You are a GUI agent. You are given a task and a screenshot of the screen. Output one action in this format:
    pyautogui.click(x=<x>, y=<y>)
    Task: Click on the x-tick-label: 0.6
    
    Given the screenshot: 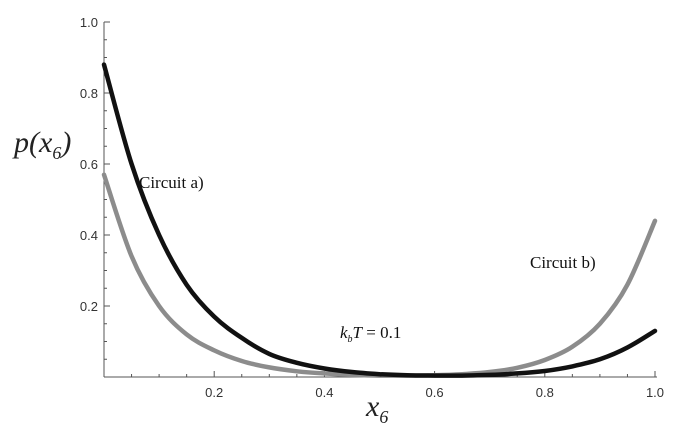 What is the action you would take?
    pyautogui.click(x=435, y=392)
    